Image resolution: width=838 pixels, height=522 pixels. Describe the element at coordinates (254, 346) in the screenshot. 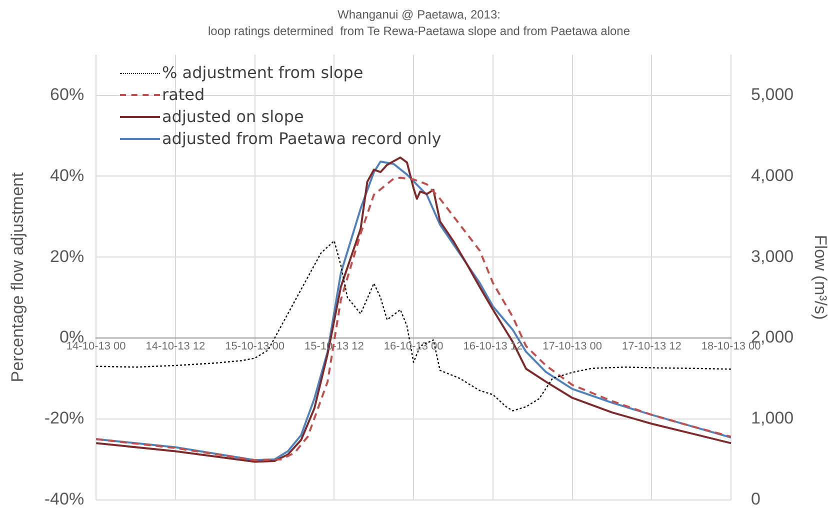

I see `x-tick-label: 15-10-13 00` at that location.